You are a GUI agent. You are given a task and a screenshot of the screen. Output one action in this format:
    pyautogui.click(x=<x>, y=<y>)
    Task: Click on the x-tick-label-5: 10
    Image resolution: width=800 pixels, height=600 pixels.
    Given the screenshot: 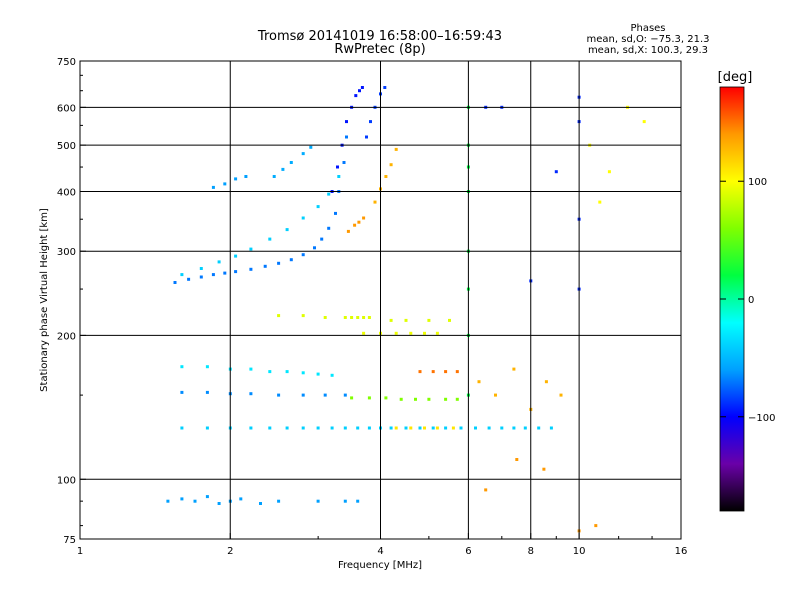 What is the action you would take?
    pyautogui.click(x=579, y=551)
    